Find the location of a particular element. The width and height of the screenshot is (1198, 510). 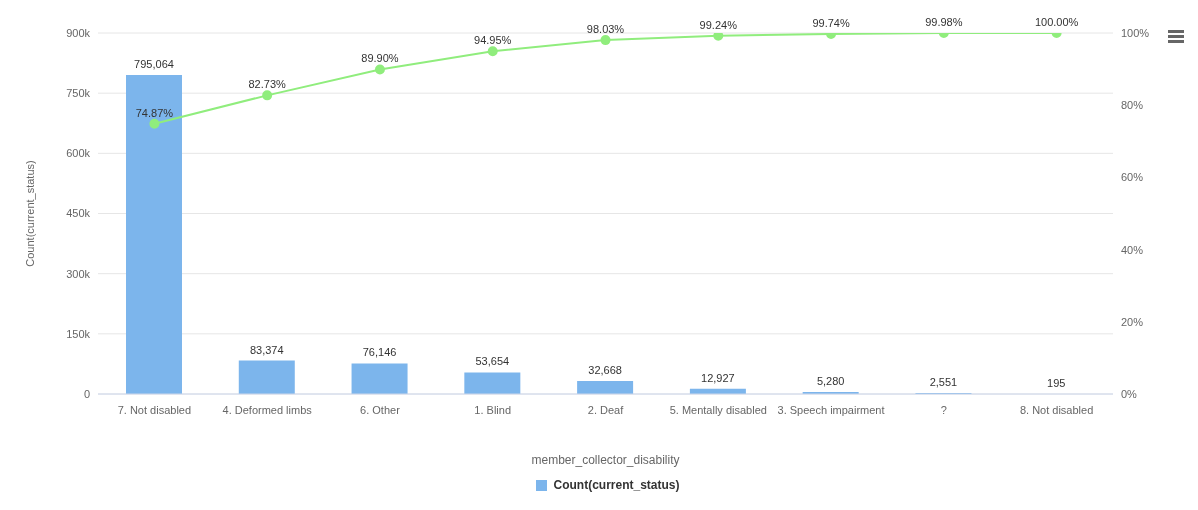

y2-tick-label: 0% is located at coordinates (1129, 393).